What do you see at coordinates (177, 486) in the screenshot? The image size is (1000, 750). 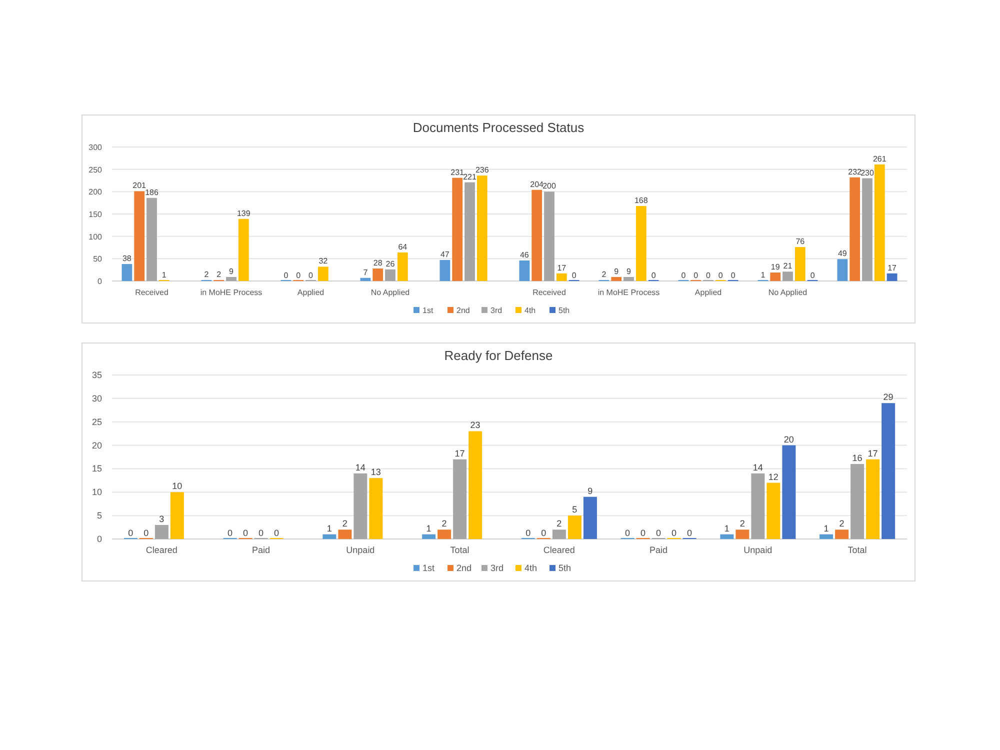 I see `data-label: 10` at bounding box center [177, 486].